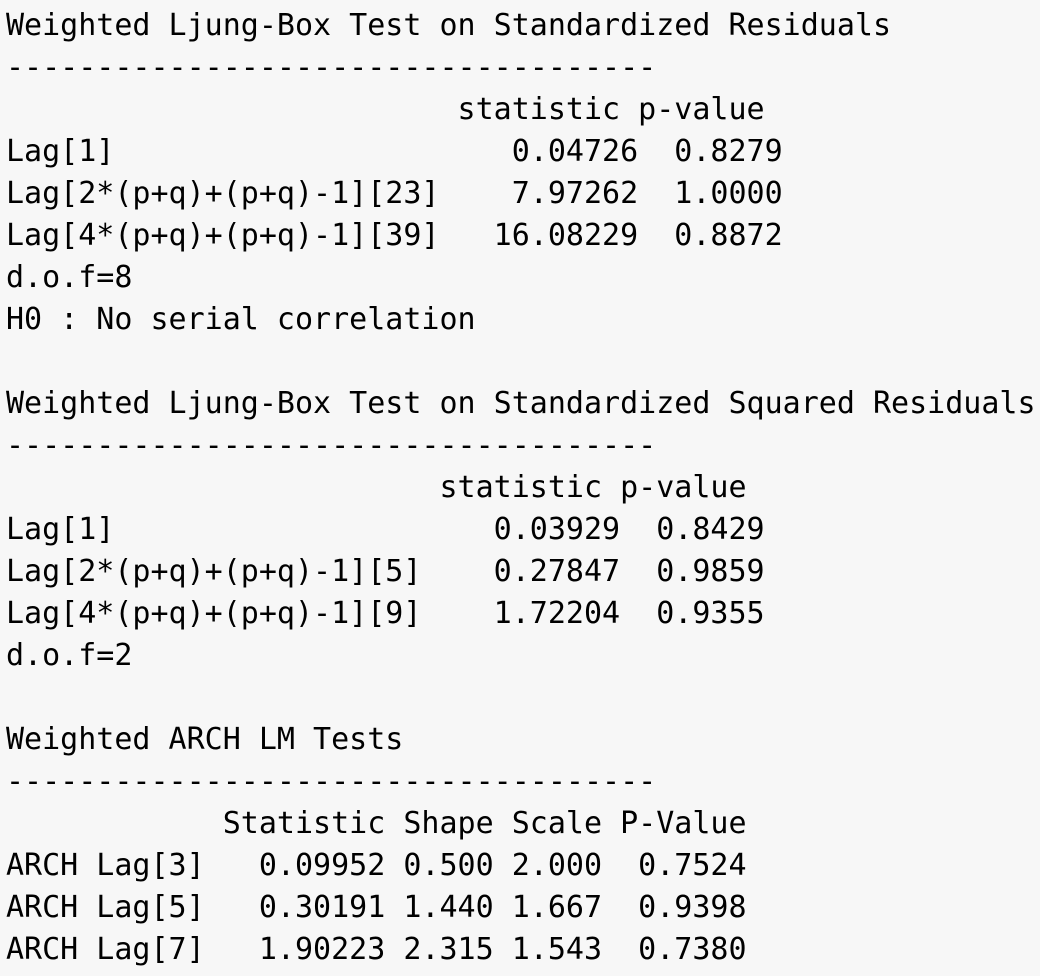  What do you see at coordinates (385, 529) in the screenshot?
I see `table-row: Lag[1] 0.03929 0.8429` at bounding box center [385, 529].